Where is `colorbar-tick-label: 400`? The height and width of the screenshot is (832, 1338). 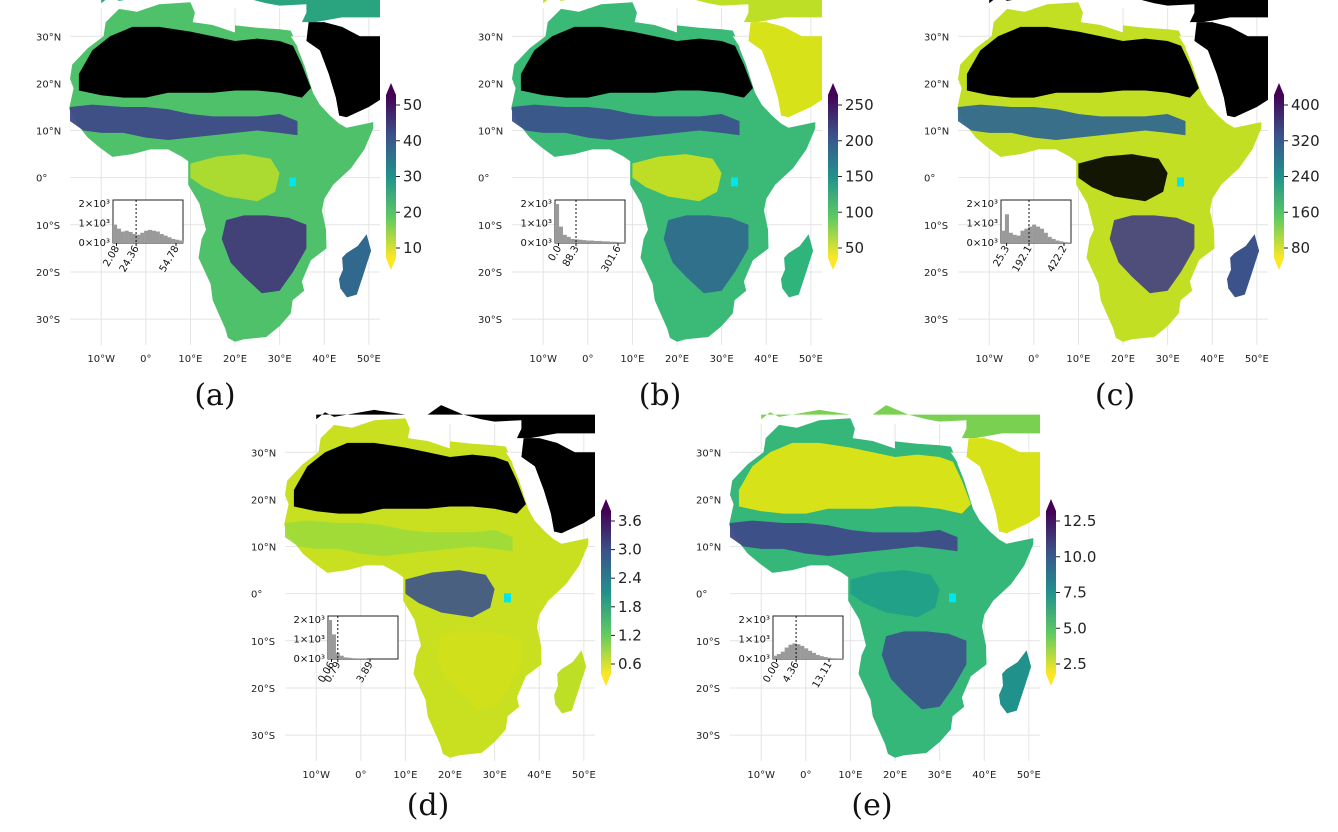
colorbar-tick-label: 400 is located at coordinates (1305, 105).